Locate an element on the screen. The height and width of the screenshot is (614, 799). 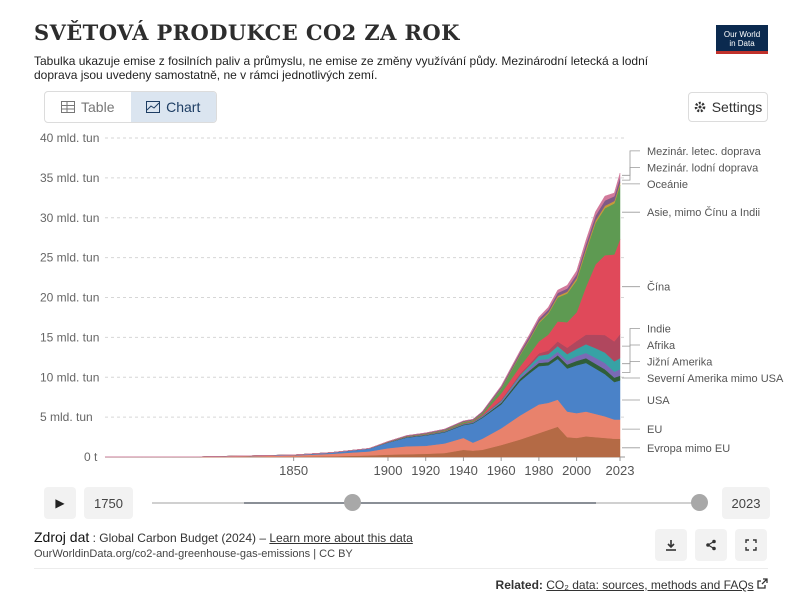
download-icon is located at coordinates (671, 545).